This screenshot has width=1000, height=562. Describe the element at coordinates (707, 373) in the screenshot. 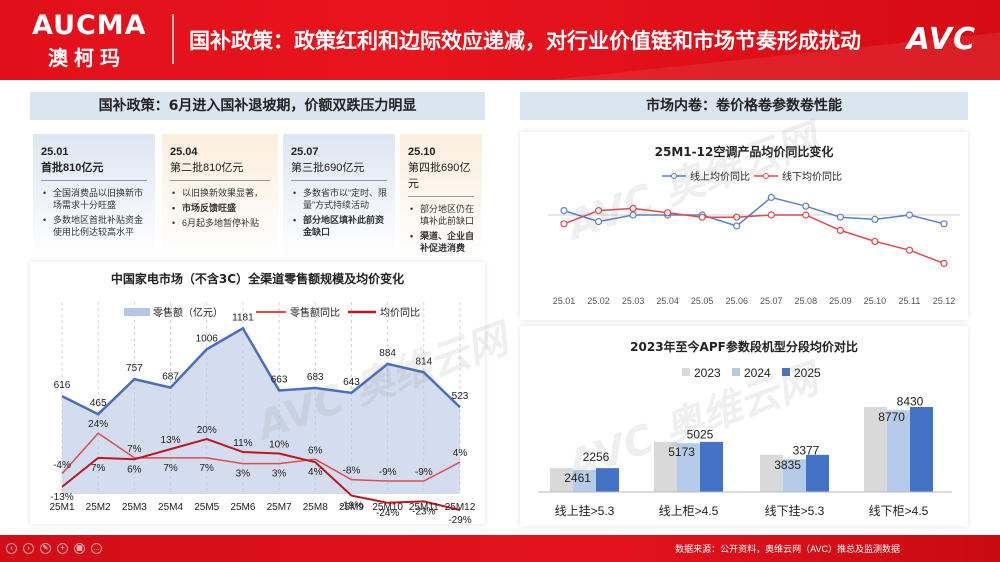

I see `legend-label: 2023` at that location.